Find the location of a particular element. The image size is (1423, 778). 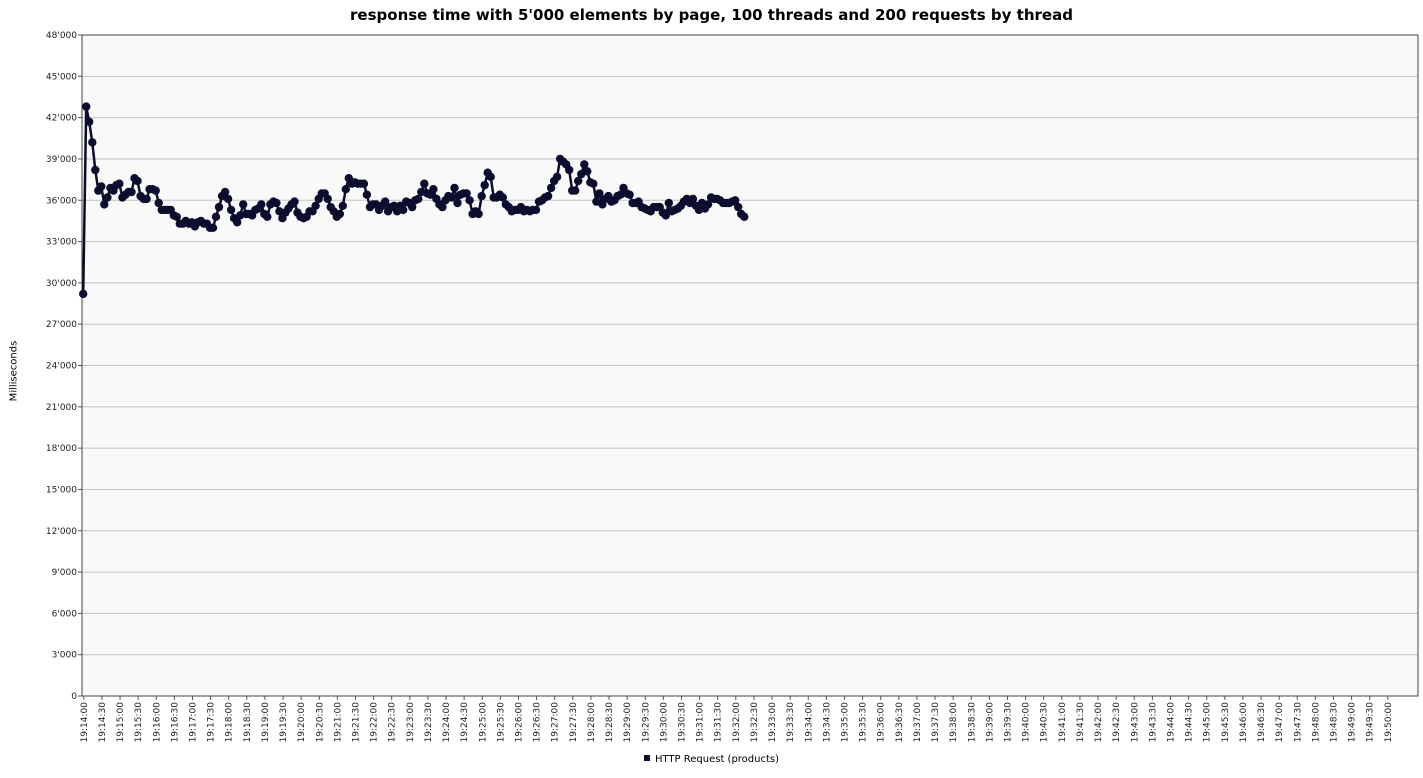

y-tick-label: 45'000 is located at coordinates (61, 77).